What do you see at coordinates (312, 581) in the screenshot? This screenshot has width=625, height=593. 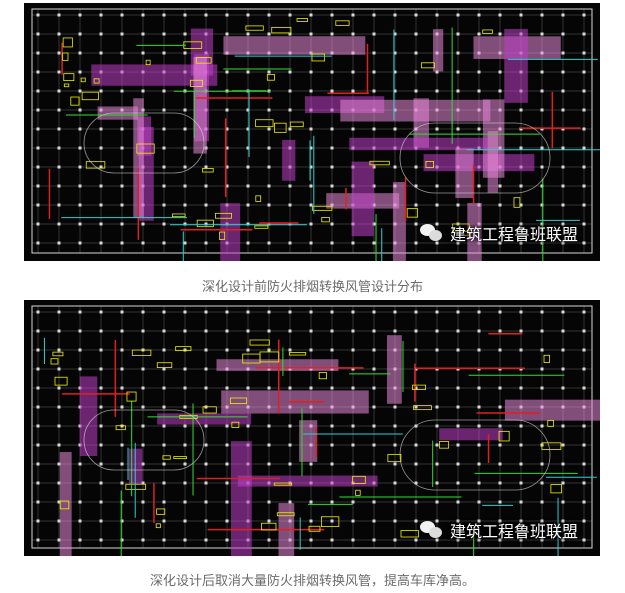 I see `caption-after: 深化设计后取消大量防火排烟转换风管，提高车库净高。` at bounding box center [312, 581].